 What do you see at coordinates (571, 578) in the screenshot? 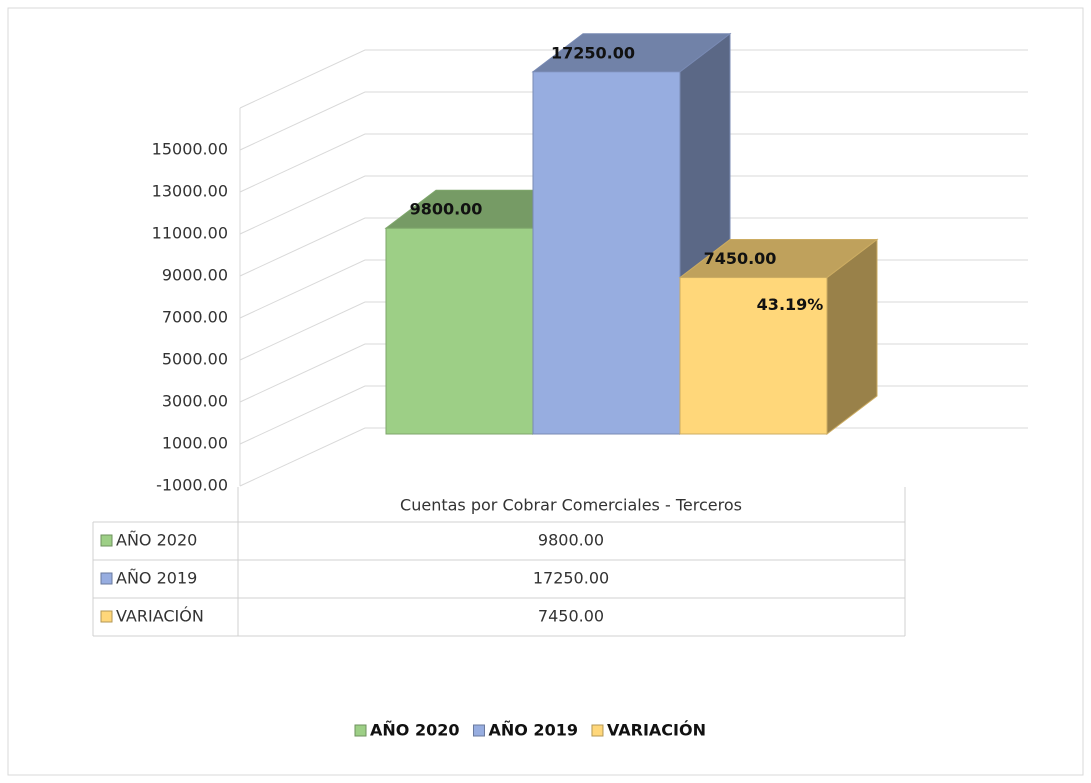
I see `table-cell: 17250.00` at bounding box center [571, 578].